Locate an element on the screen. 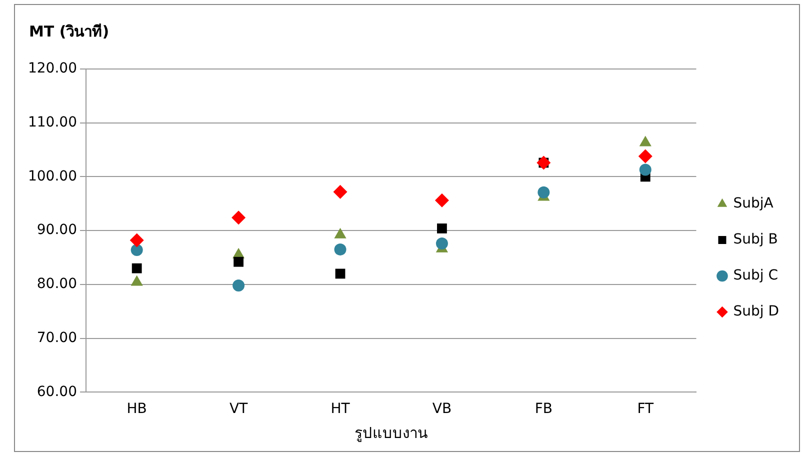 Image resolution: width=805 pixels, height=455 pixels. legend-label: Subj B is located at coordinates (755, 240).